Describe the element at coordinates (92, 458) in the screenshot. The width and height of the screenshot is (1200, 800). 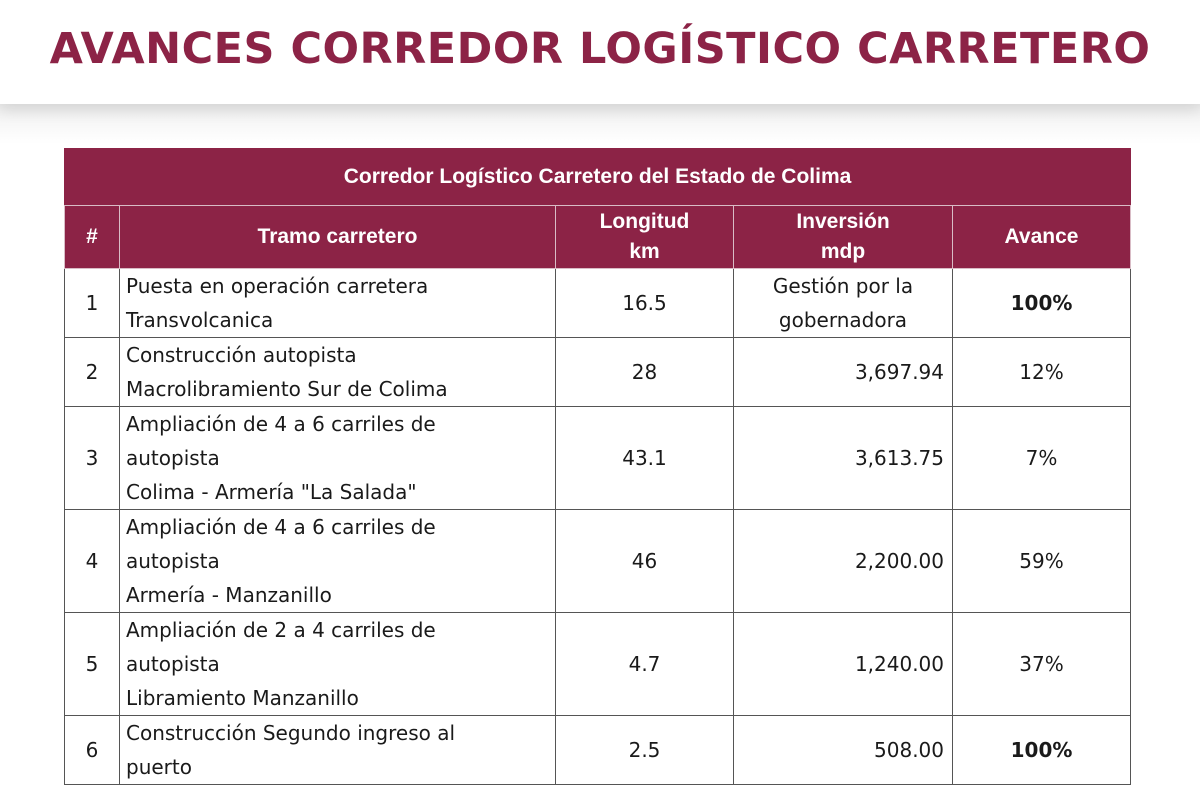
I see `row-number: 3` at that location.